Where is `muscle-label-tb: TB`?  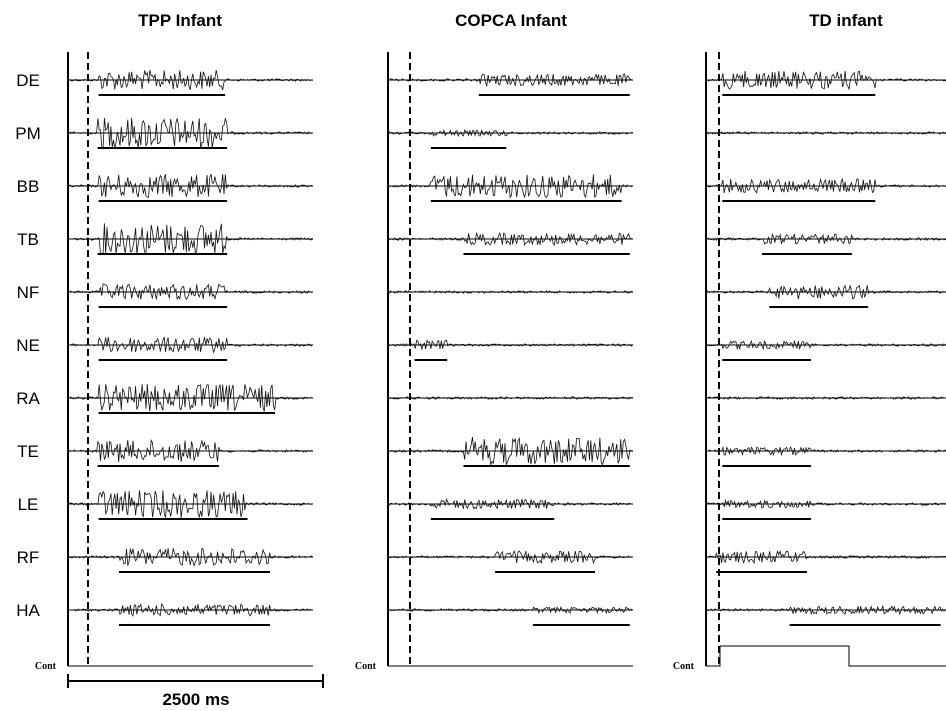 muscle-label-tb: TB is located at coordinates (28, 239).